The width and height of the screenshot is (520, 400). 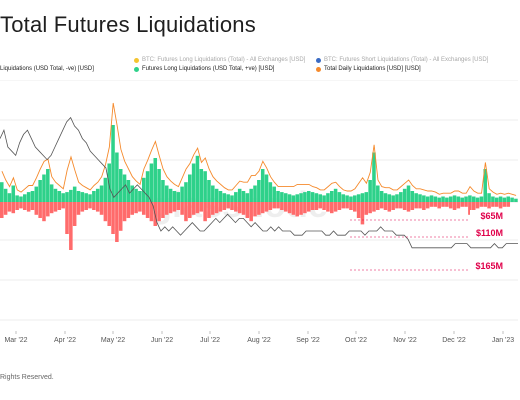 I want to click on y-axis-labels: $65M $110M $165M, so click(x=434, y=241).